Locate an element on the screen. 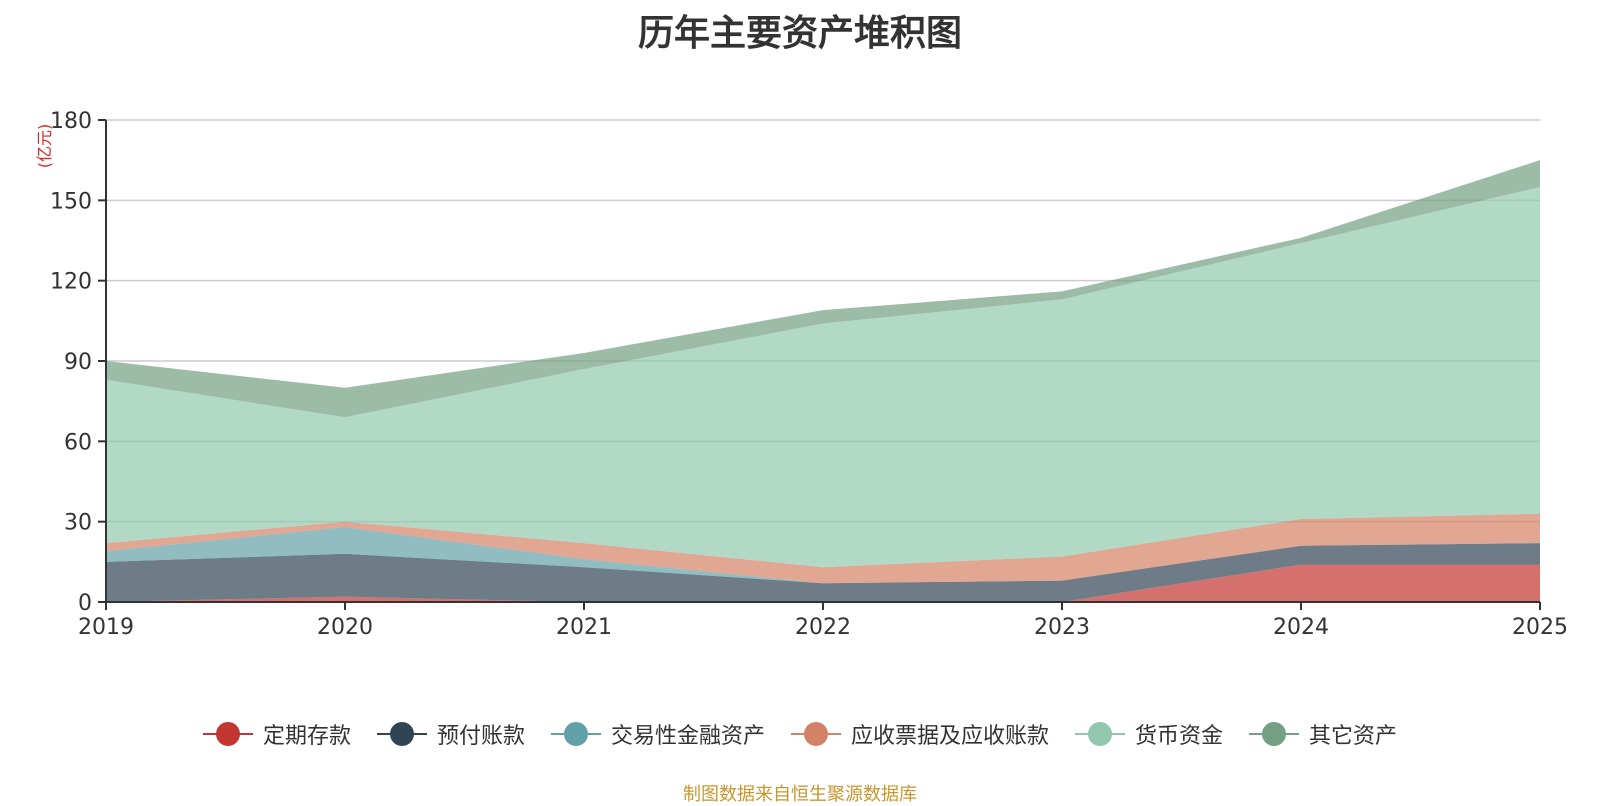  legend-label: 预付账款 is located at coordinates (480, 736).